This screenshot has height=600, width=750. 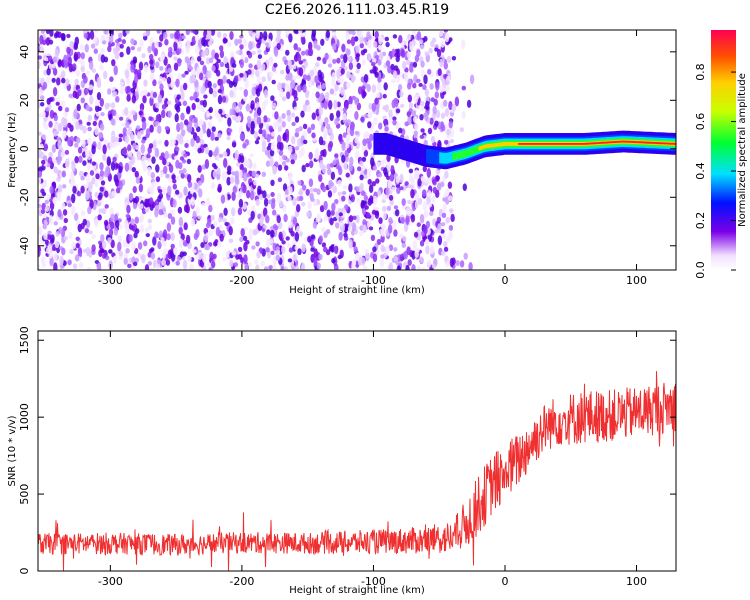 I want to click on top-x-tick-label: -300, so click(x=110, y=280).